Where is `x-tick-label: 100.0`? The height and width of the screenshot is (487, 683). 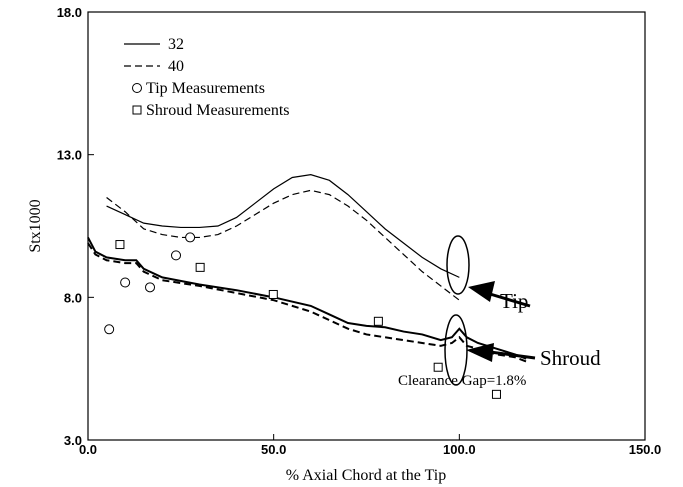 x-tick-label: 100.0 is located at coordinates (459, 449).